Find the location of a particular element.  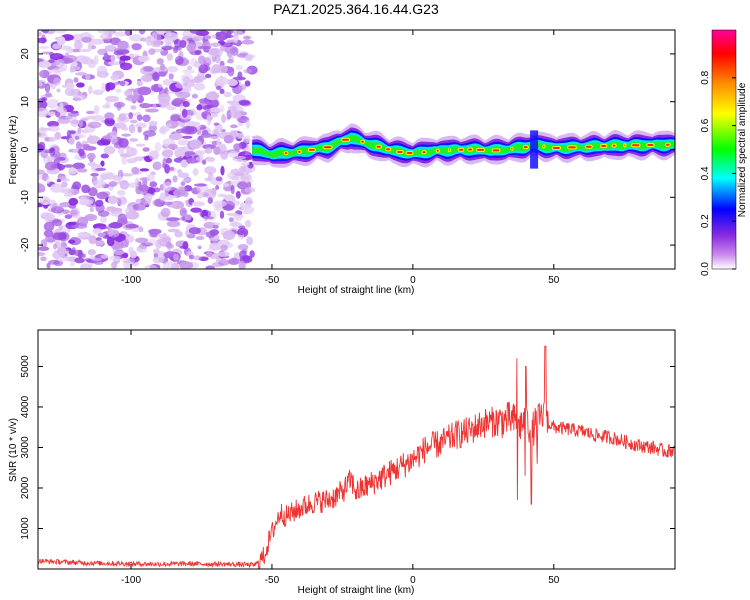

y-tick-label: -20 is located at coordinates (25, 244).